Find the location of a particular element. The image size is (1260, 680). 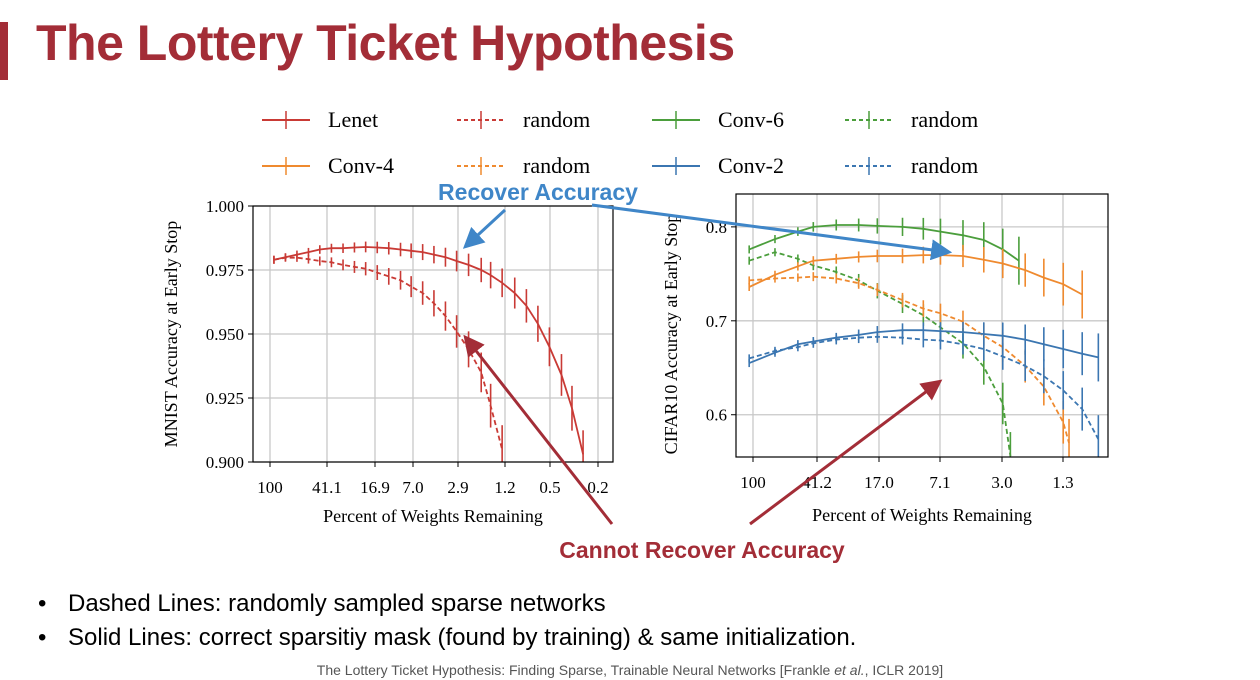

legend-entry-conv-2-6: Conv-2 is located at coordinates (718, 165).